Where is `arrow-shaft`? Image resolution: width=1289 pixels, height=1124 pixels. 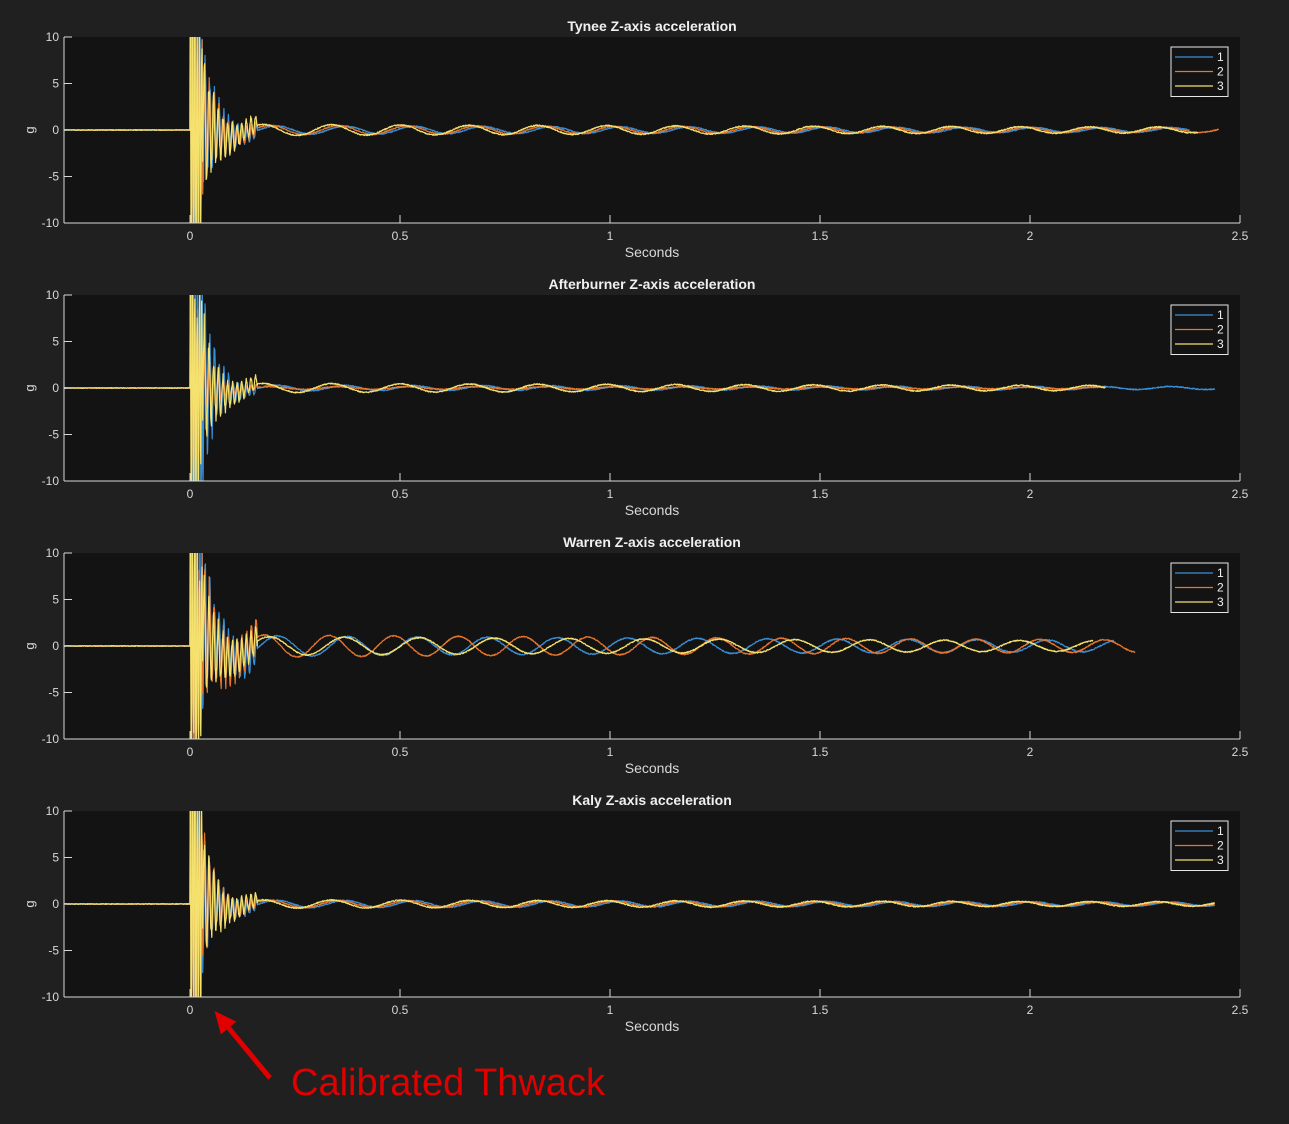 arrow-shaft is located at coordinates (249, 1053).